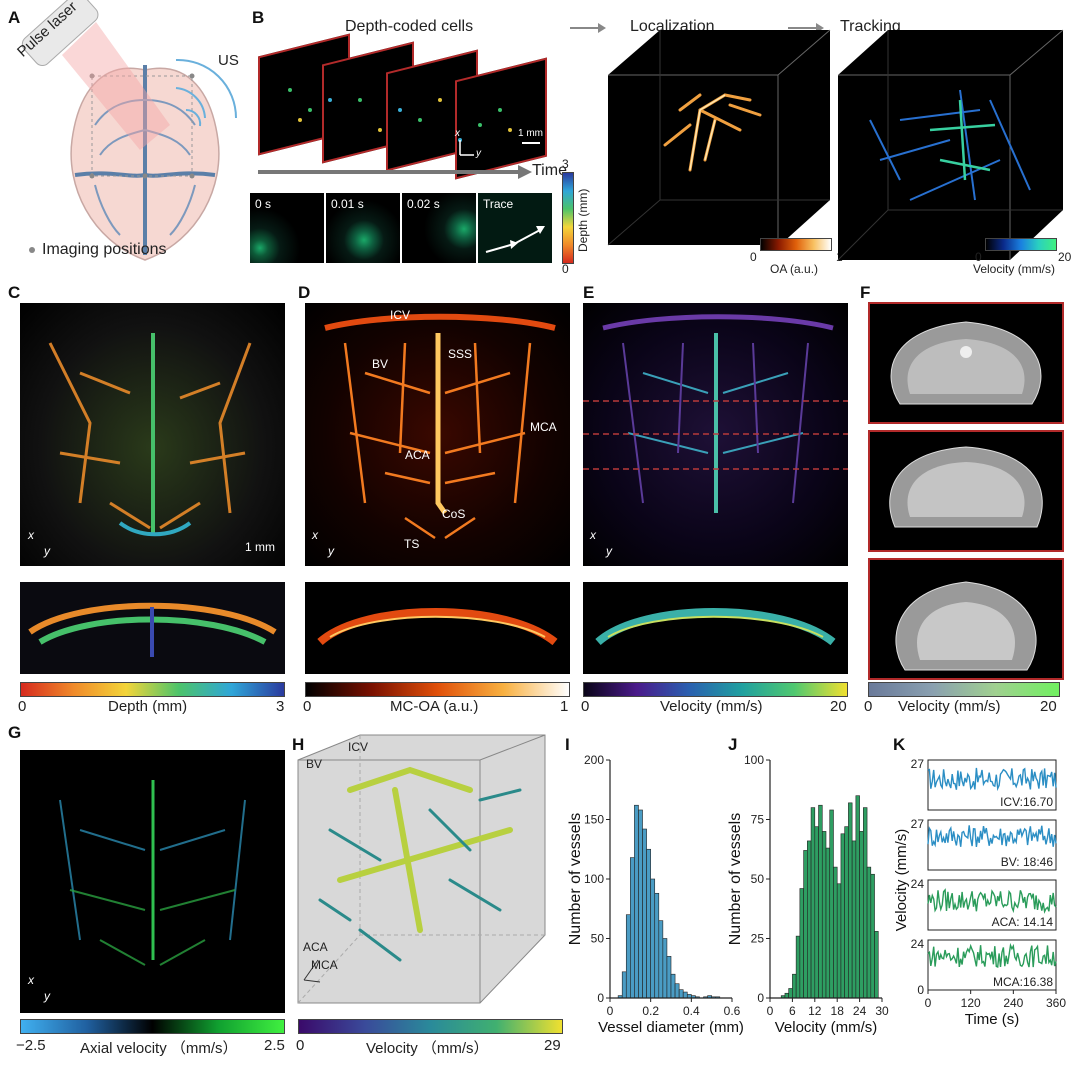 The image size is (1080, 1065). What do you see at coordinates (992, 1019) in the screenshot?
I see `trace-x-label: Time (s)` at bounding box center [992, 1019].